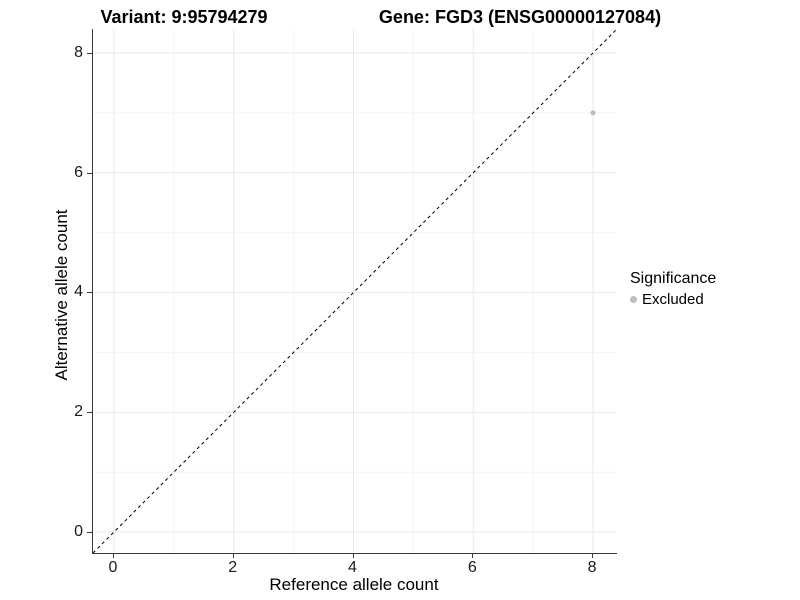 This screenshot has width=800, height=600. I want to click on plot-title-gene: Gene: FGD3 (ENSG00000127084), so click(520, 17).